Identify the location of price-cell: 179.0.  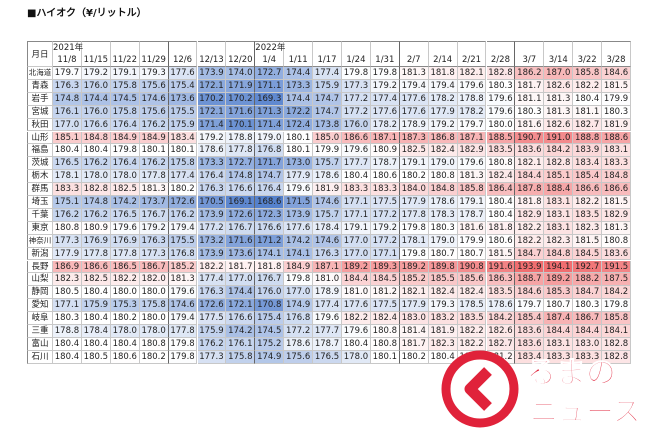
(443, 164).